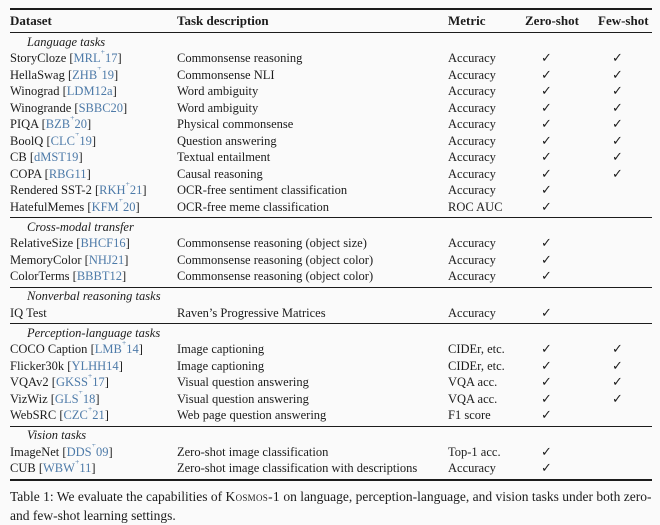  What do you see at coordinates (99, 276) in the screenshot?
I see `citation-link: BBBT12` at bounding box center [99, 276].